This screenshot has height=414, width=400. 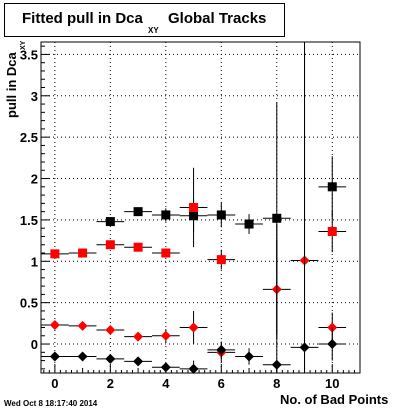 I want to click on y-axis-label: pull in Dca, so click(x=11, y=85).